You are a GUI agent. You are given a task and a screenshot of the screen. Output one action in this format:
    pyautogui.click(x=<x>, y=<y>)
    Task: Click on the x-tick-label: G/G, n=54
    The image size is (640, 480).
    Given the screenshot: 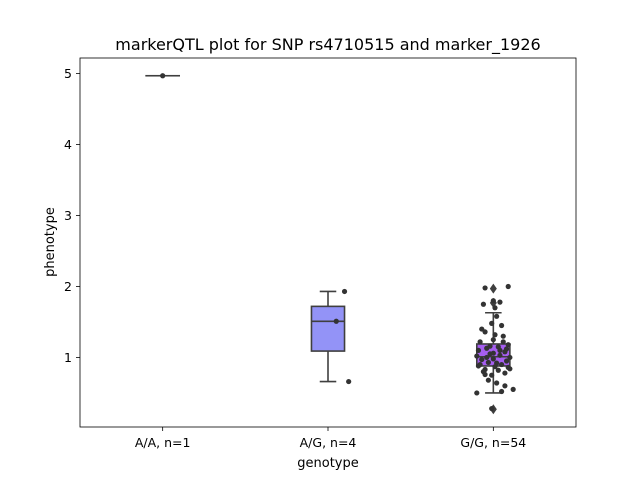 What is the action you would take?
    pyautogui.click(x=493, y=442)
    